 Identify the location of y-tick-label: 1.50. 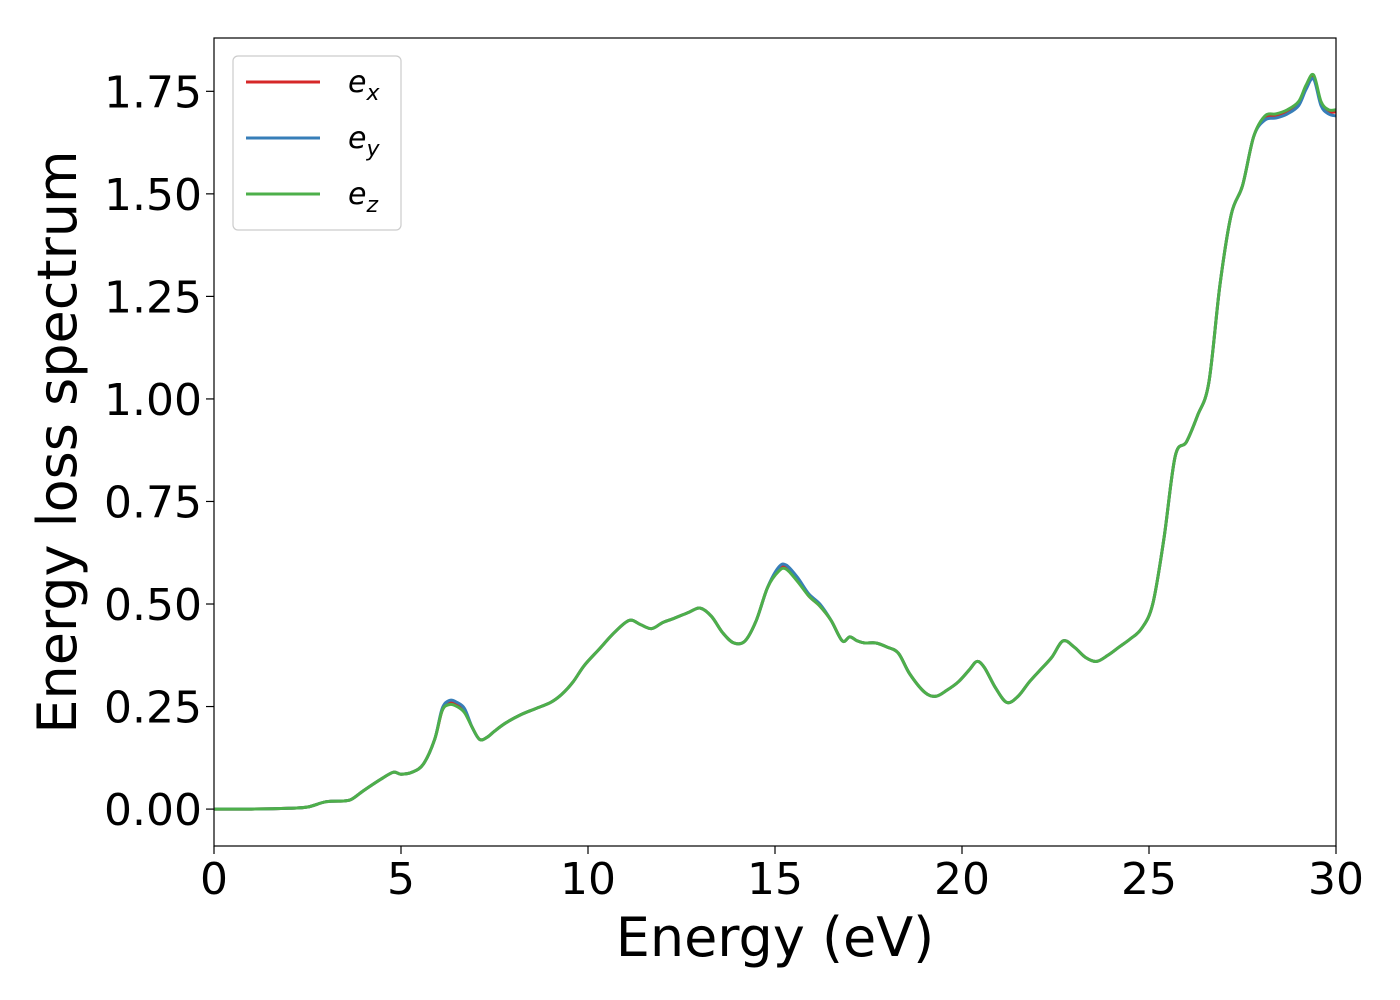
(153, 195).